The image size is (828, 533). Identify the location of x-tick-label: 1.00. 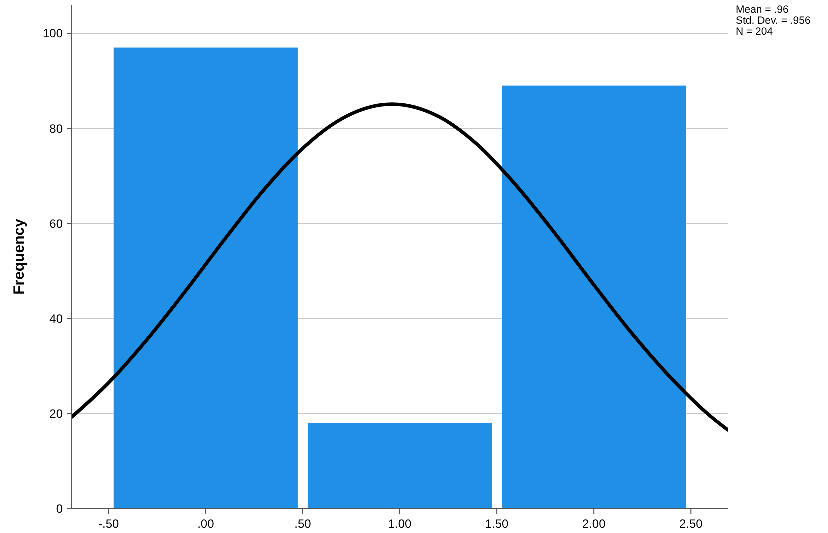
(400, 524).